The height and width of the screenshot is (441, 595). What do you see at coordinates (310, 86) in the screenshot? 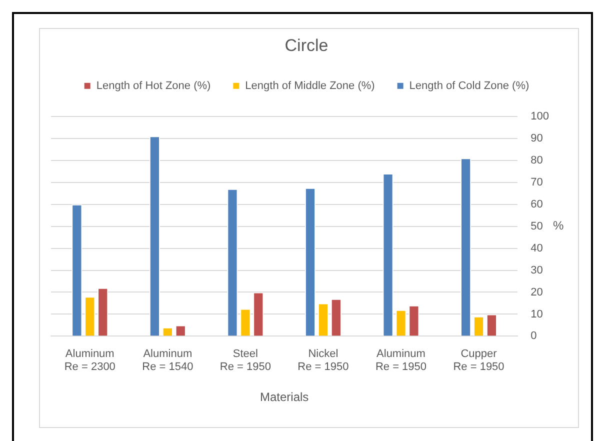
I see `legend-label: Length of Middle Zone (%)` at bounding box center [310, 86].